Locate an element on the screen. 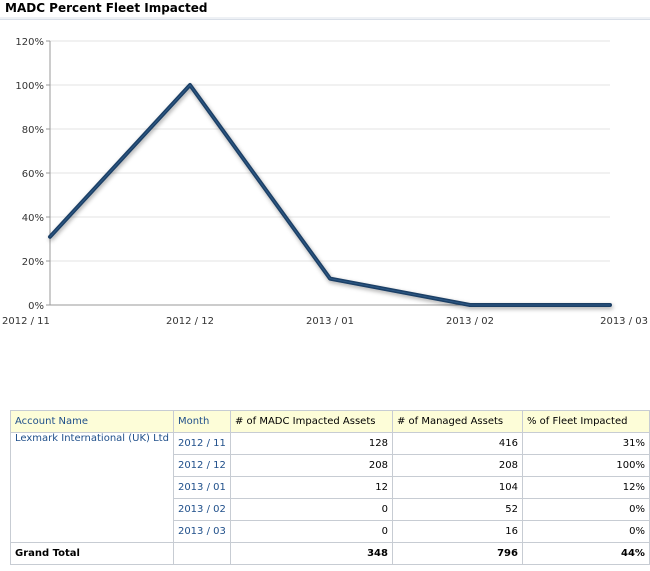  title-underline is located at coordinates (325, 18).